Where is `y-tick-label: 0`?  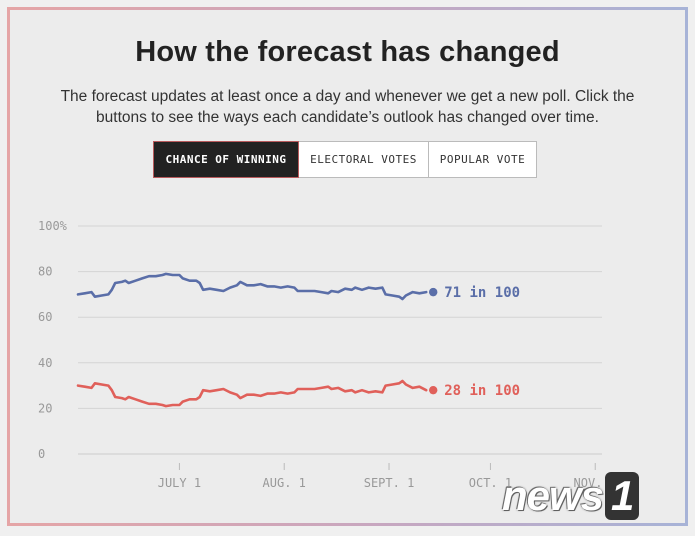 y-tick-label: 0 is located at coordinates (41, 454).